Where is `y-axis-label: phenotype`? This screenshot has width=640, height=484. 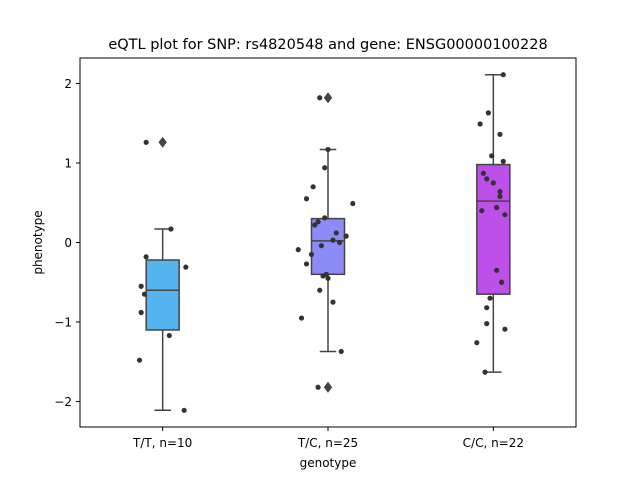 y-axis-label: phenotype is located at coordinates (38, 242).